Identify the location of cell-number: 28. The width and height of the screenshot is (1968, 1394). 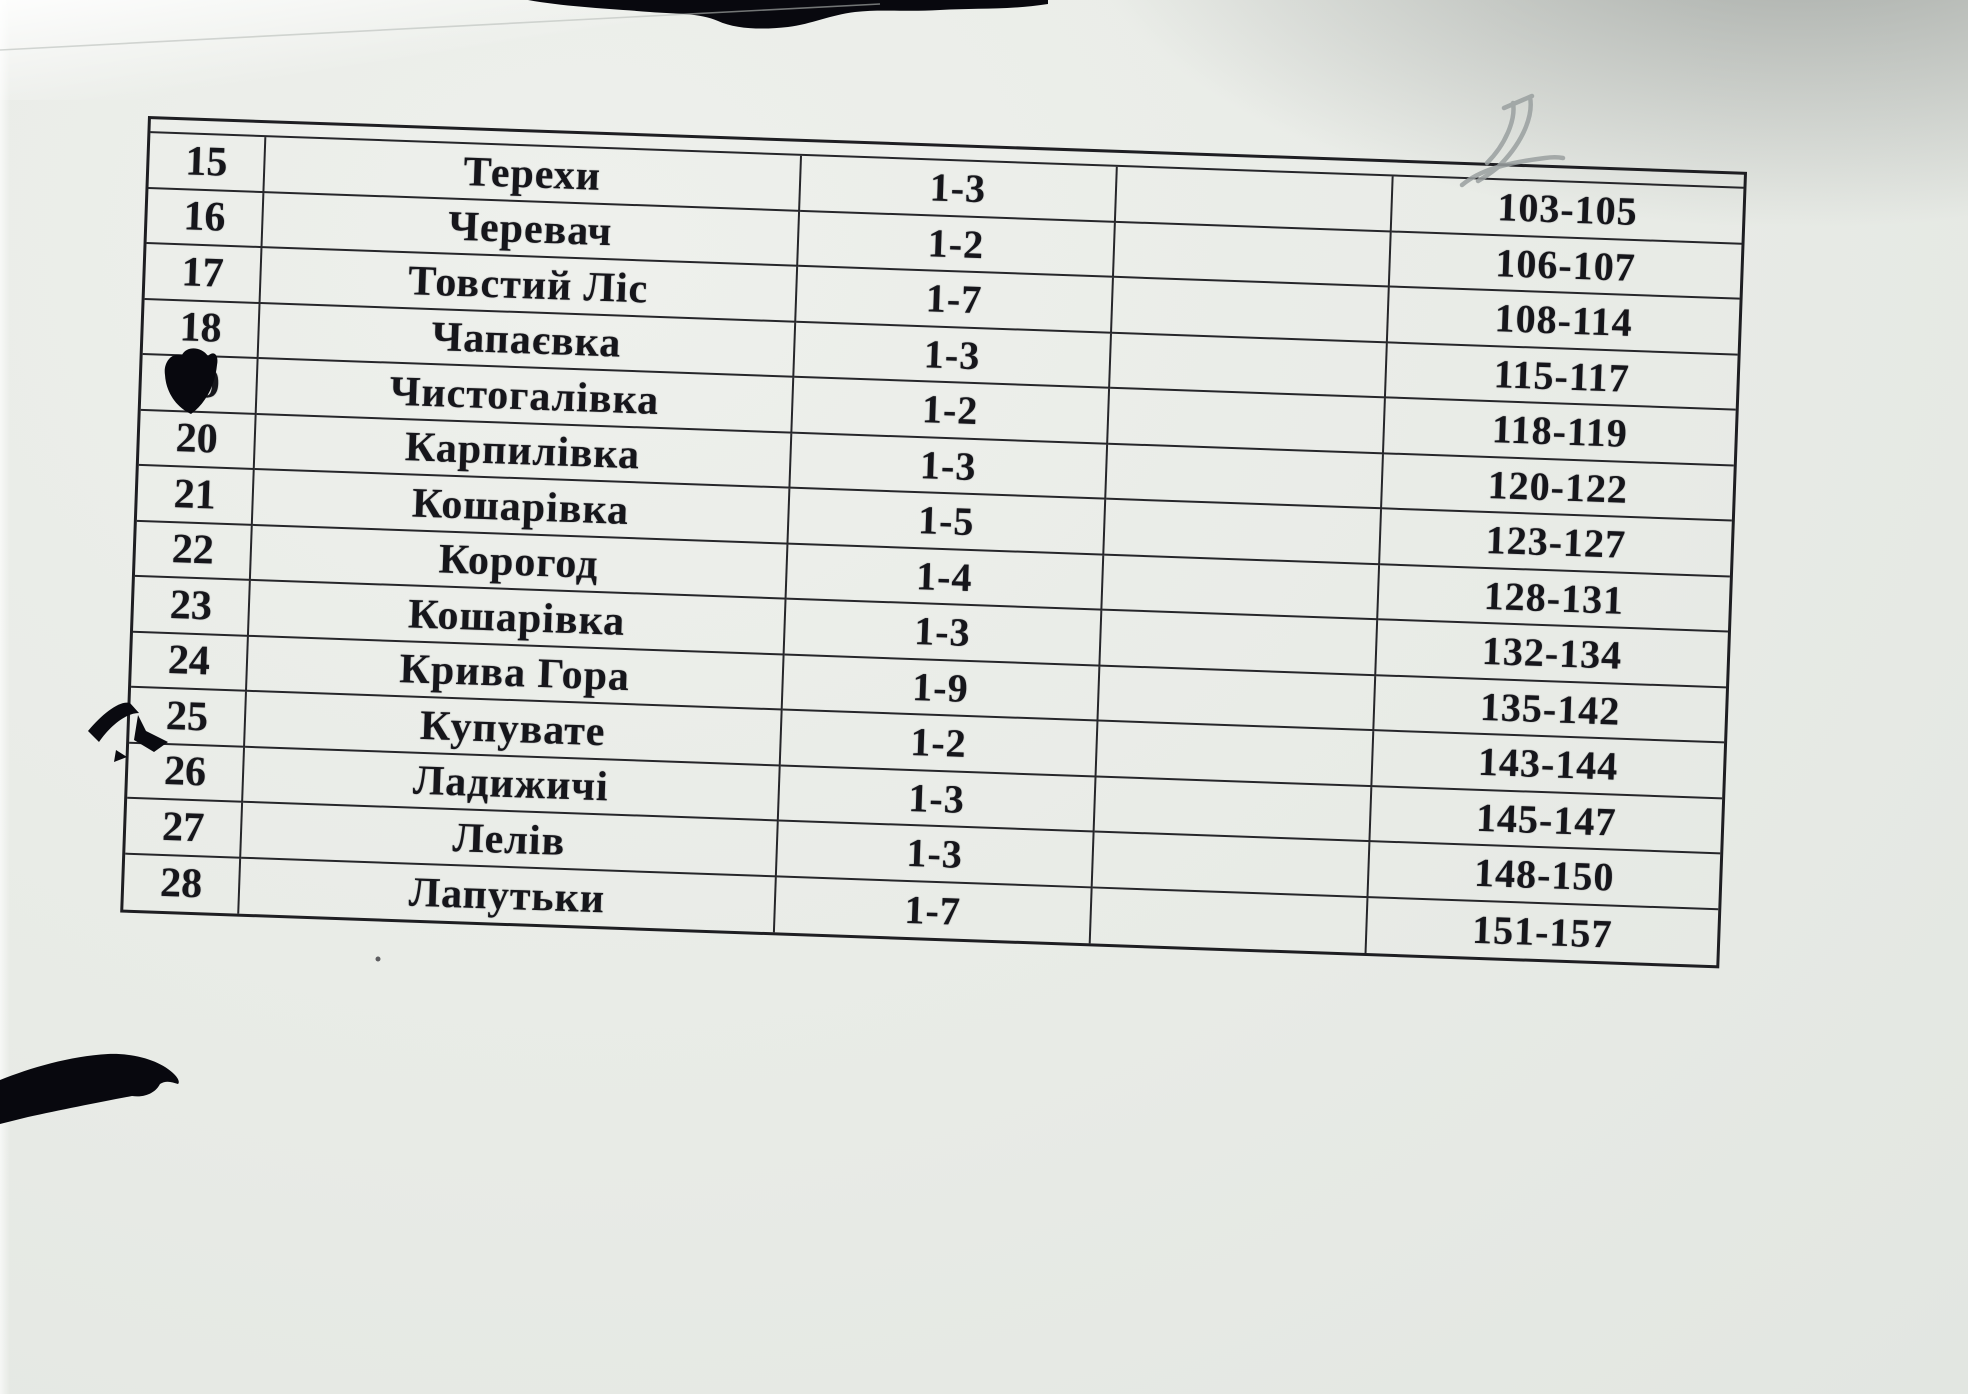
(182, 884).